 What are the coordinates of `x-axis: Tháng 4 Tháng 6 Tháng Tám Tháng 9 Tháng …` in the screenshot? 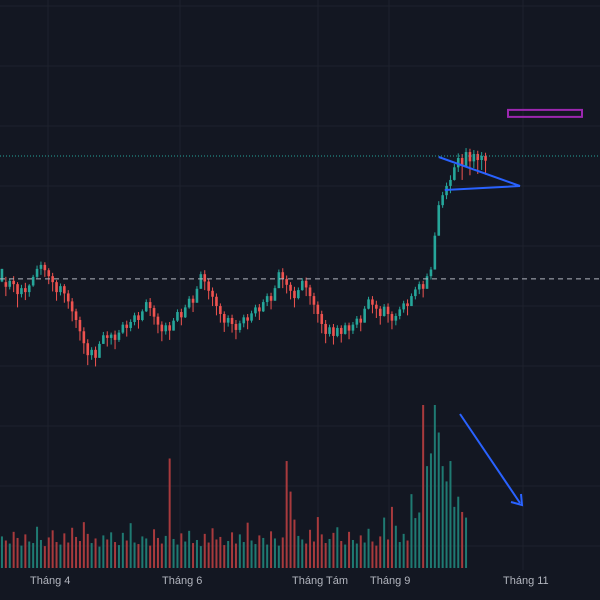 It's located at (289, 581).